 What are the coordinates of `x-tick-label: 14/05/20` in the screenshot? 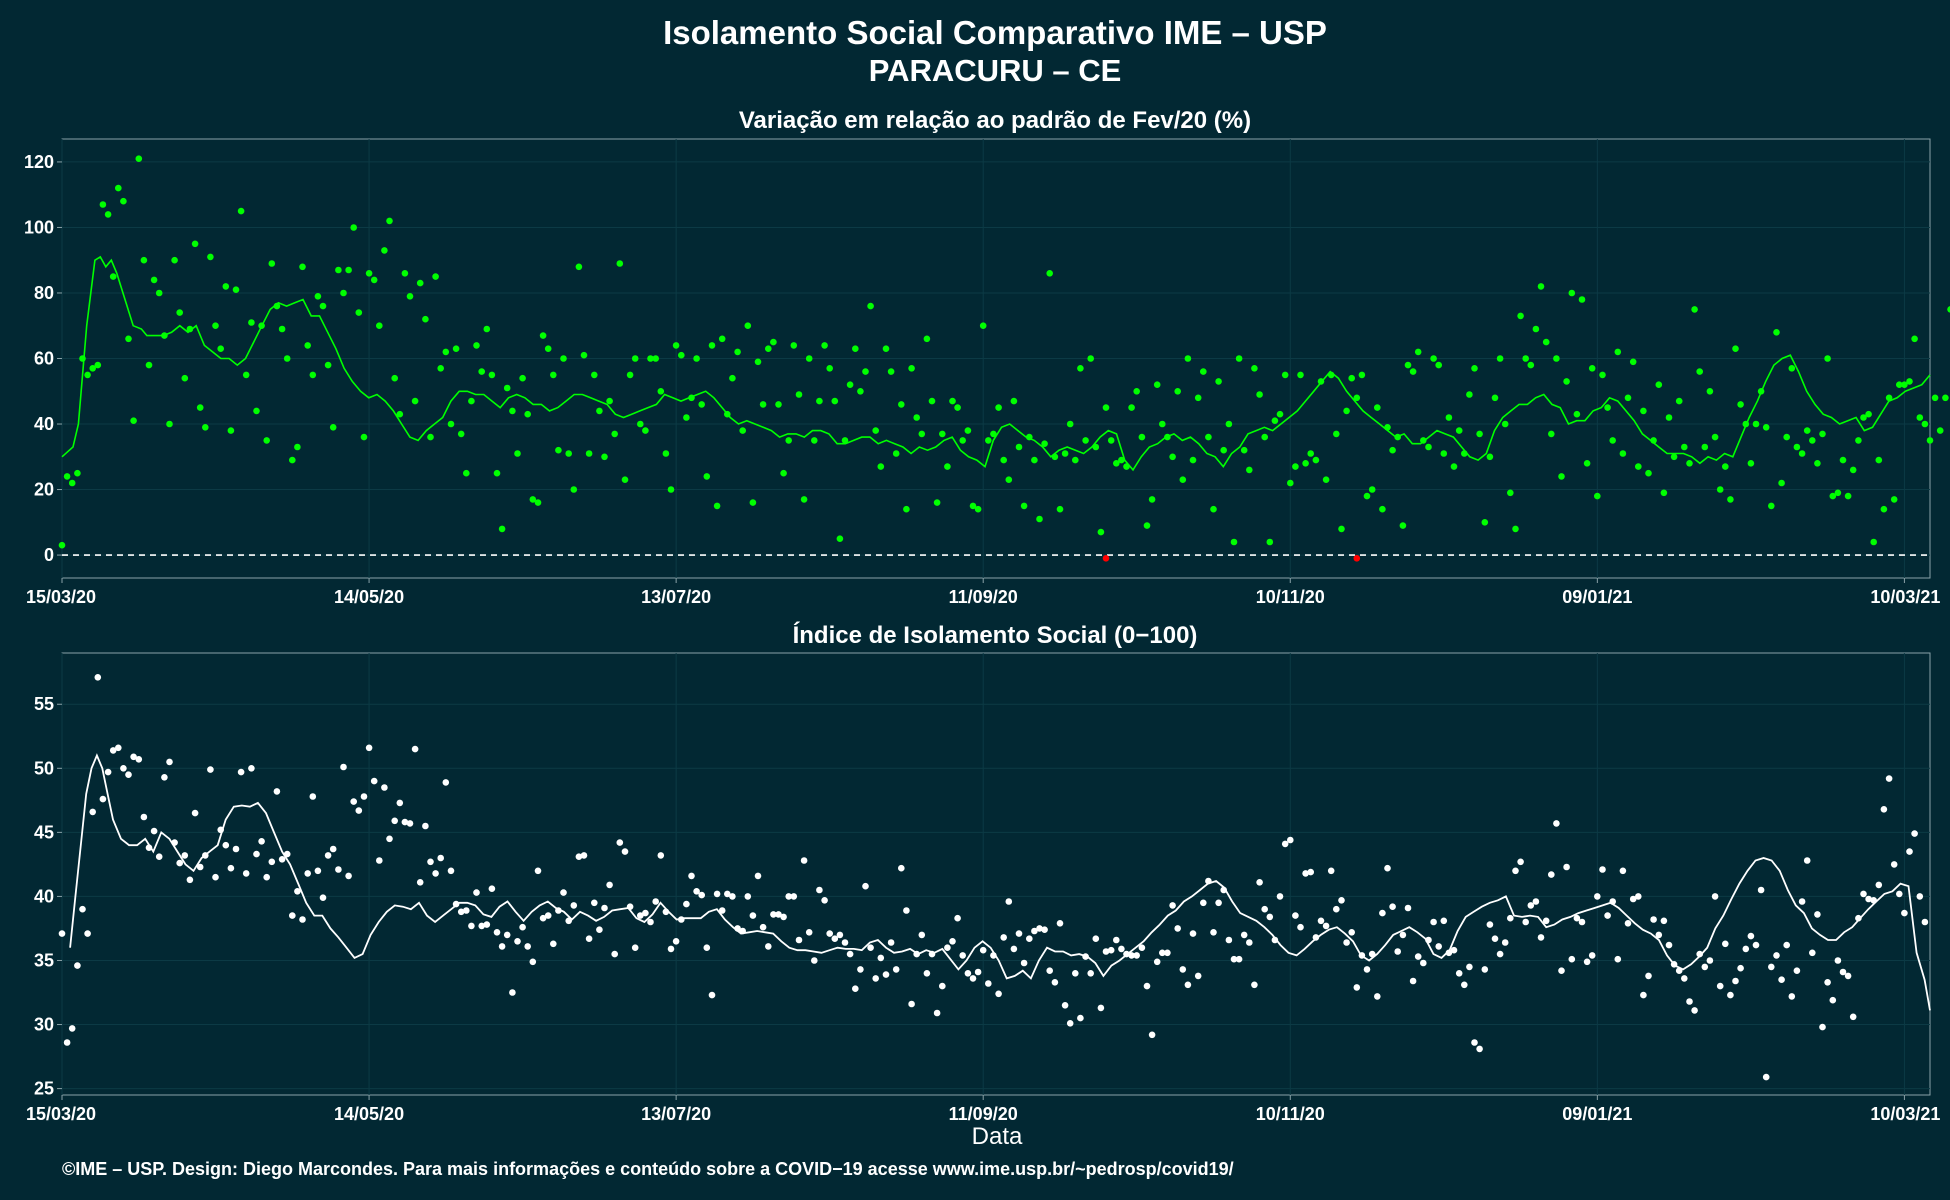 It's located at (369, 597).